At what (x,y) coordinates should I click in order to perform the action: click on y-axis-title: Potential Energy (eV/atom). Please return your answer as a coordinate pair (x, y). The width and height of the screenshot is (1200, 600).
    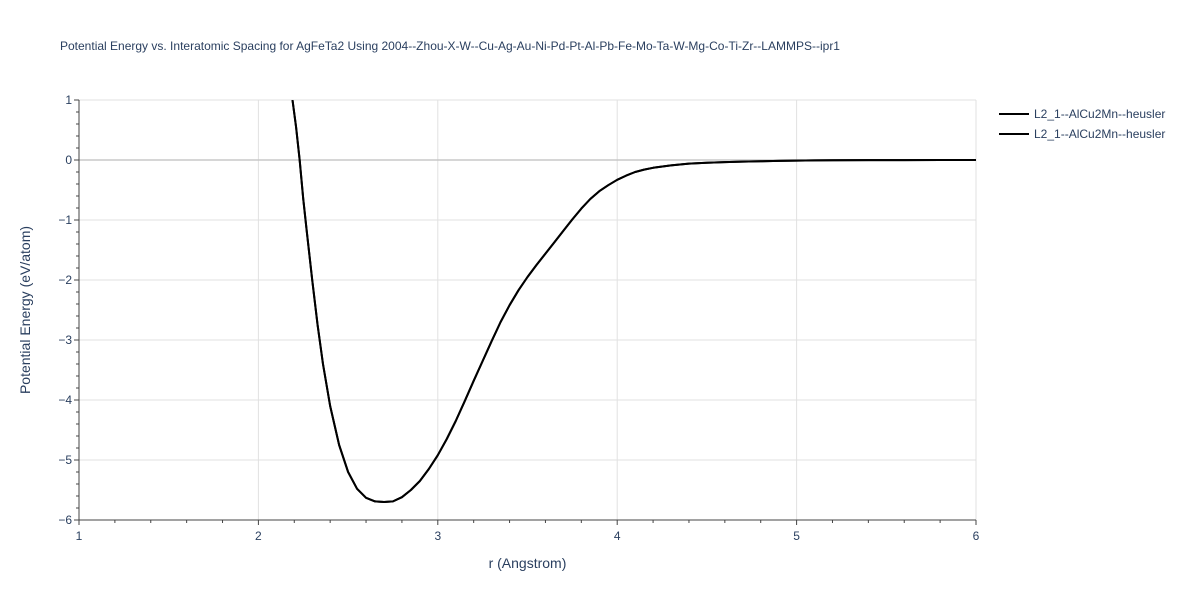
    Looking at the image, I should click on (25, 310).